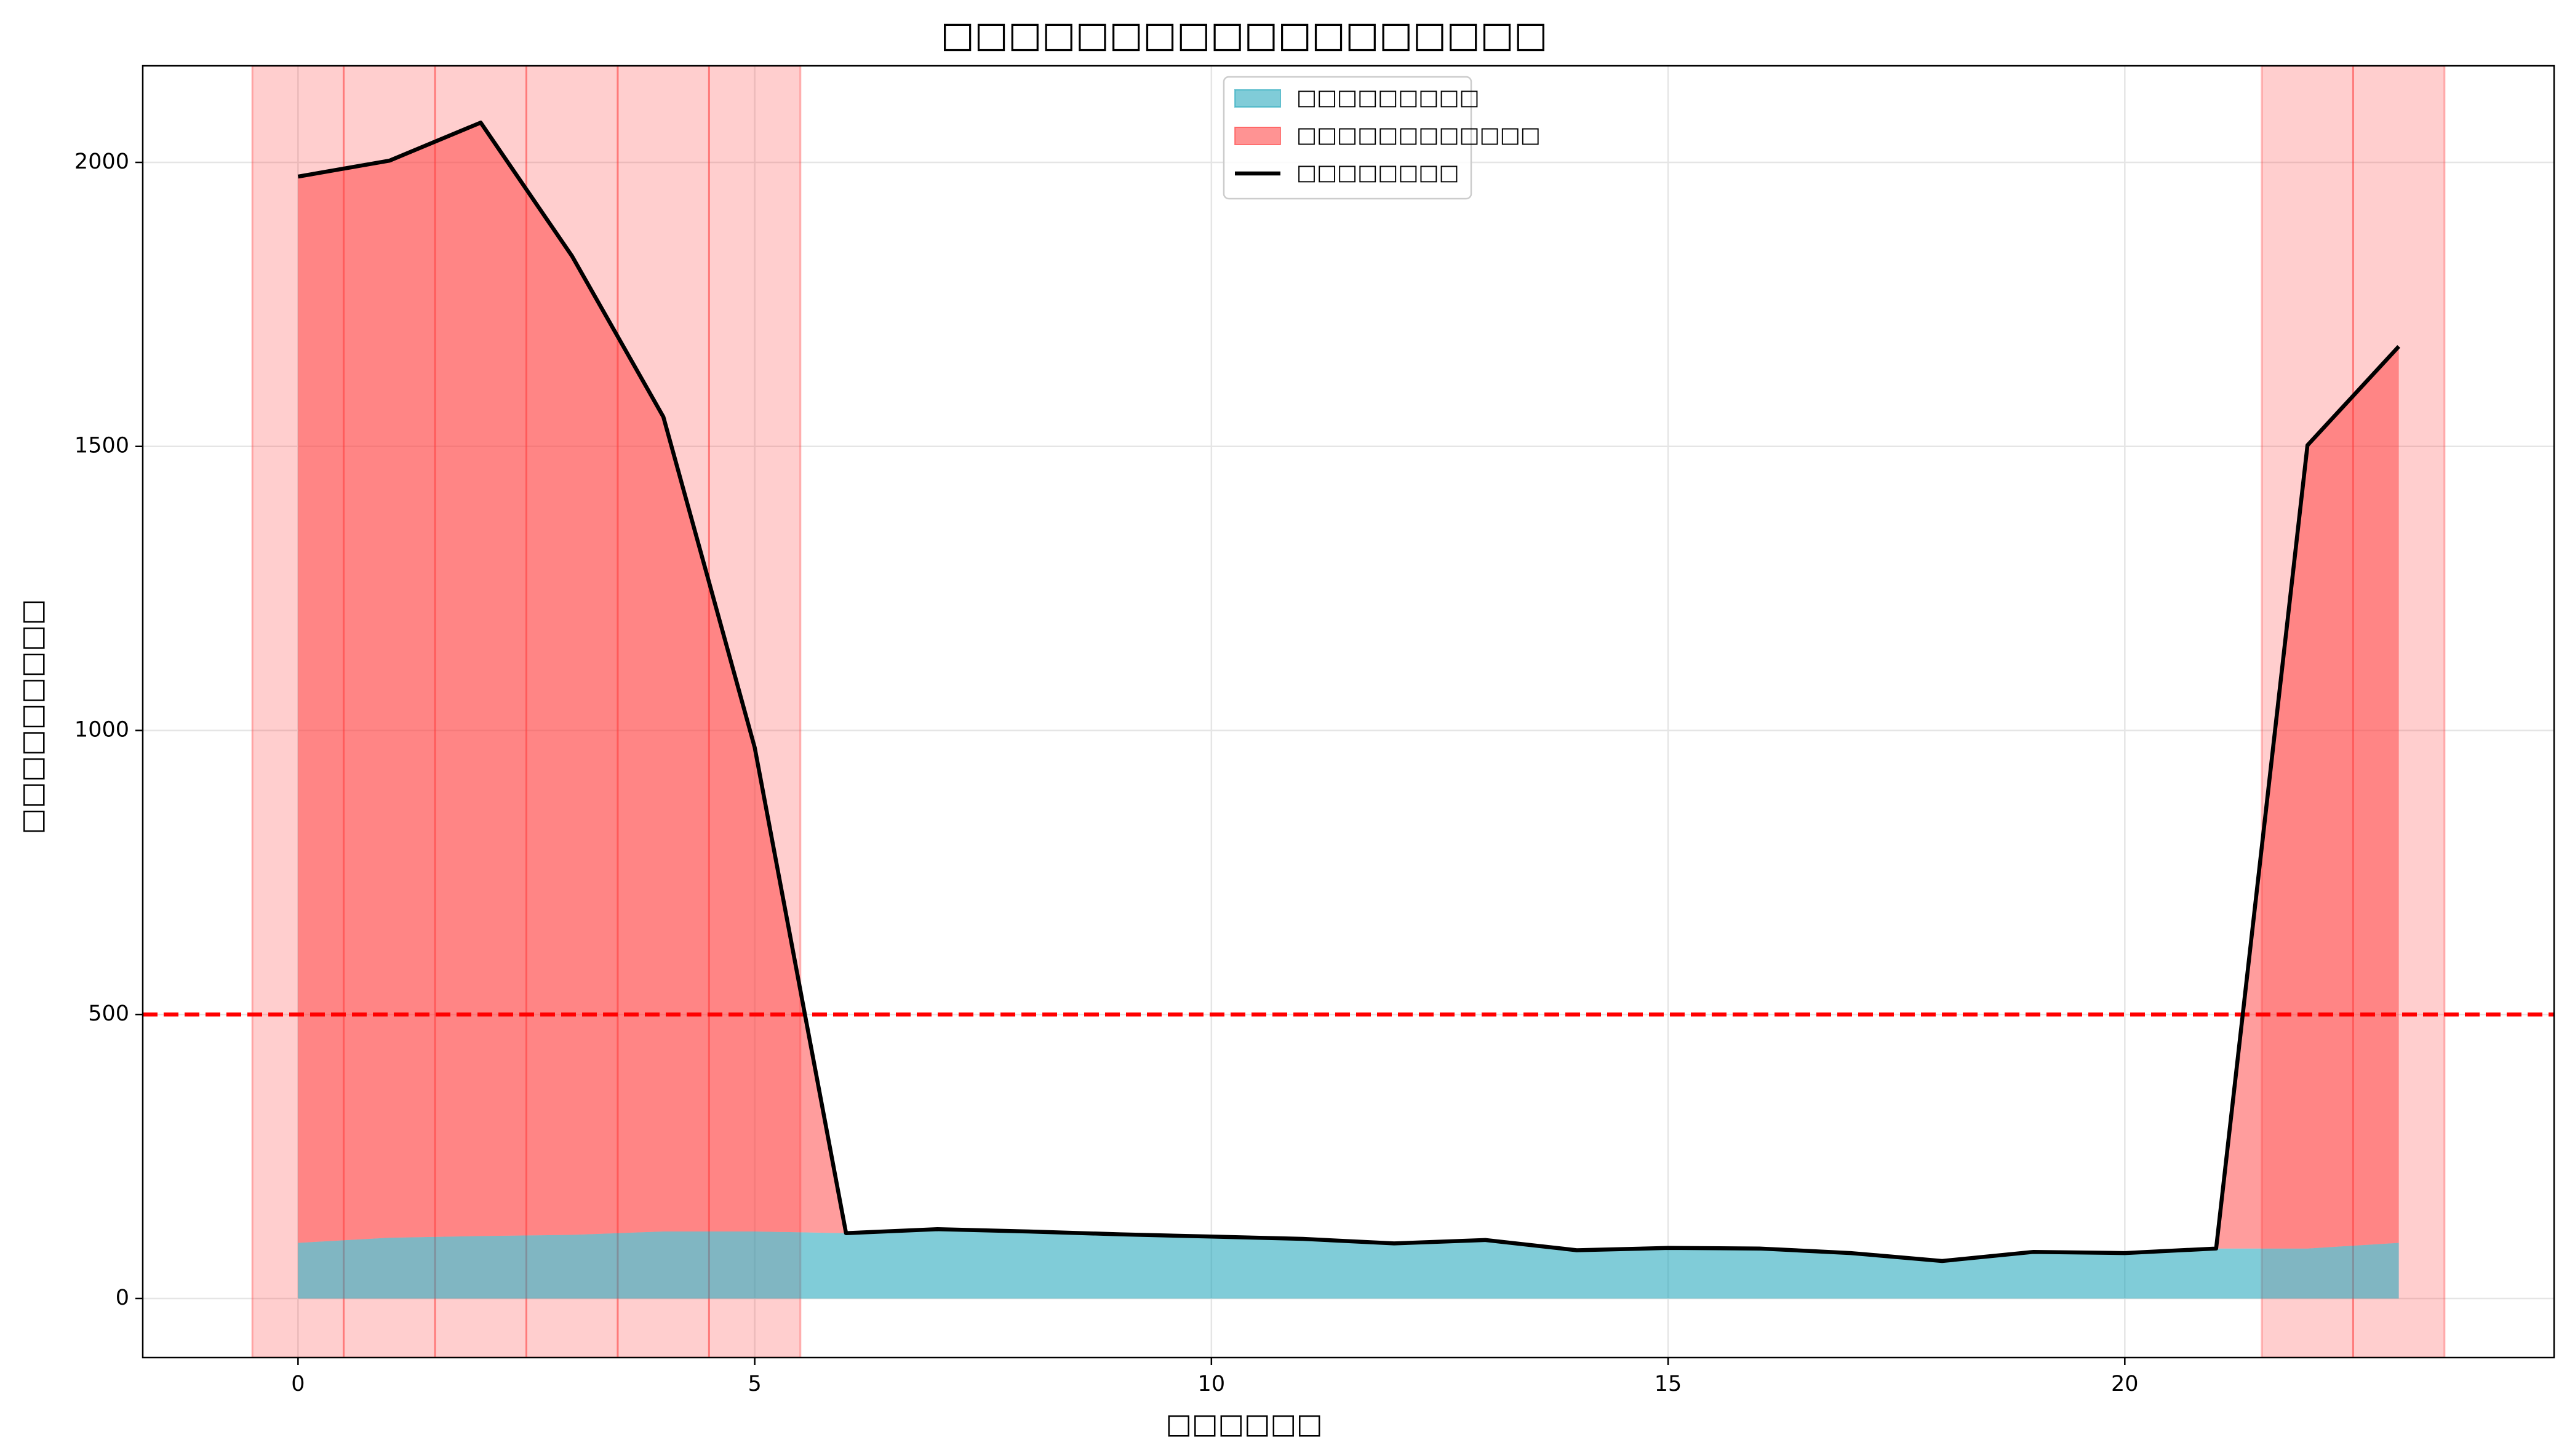 The height and width of the screenshot is (1456, 2567). I want to click on y-tick-label: 2000, so click(101, 161).